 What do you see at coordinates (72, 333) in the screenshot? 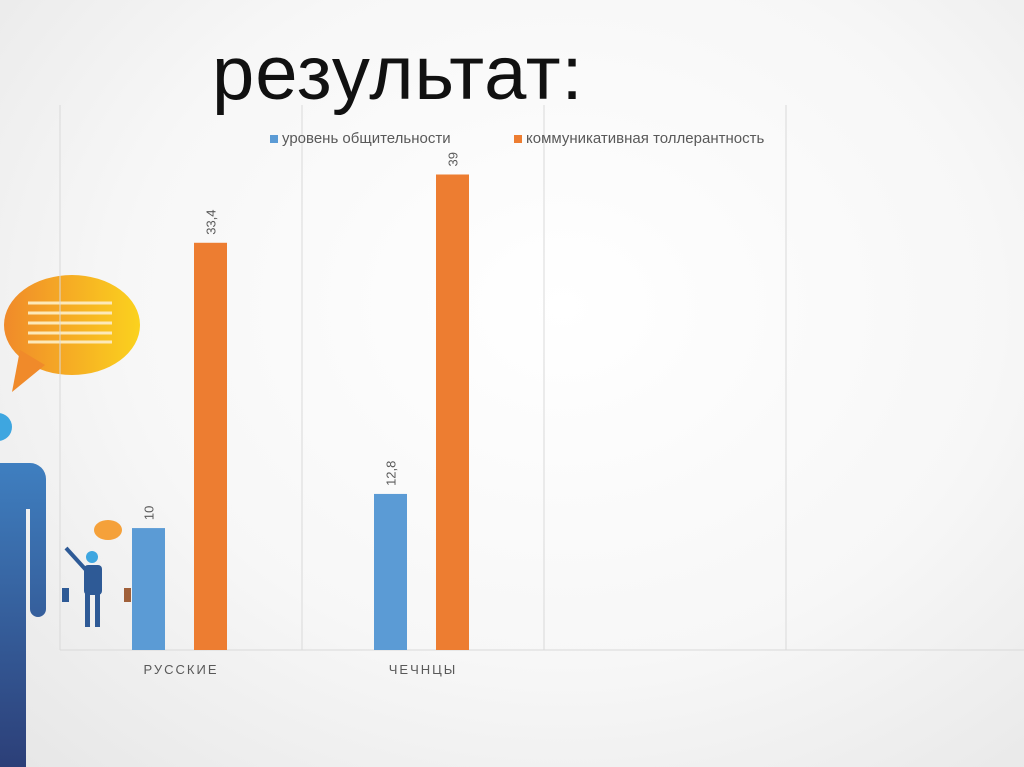
I see `speech-bubble-icon` at bounding box center [72, 333].